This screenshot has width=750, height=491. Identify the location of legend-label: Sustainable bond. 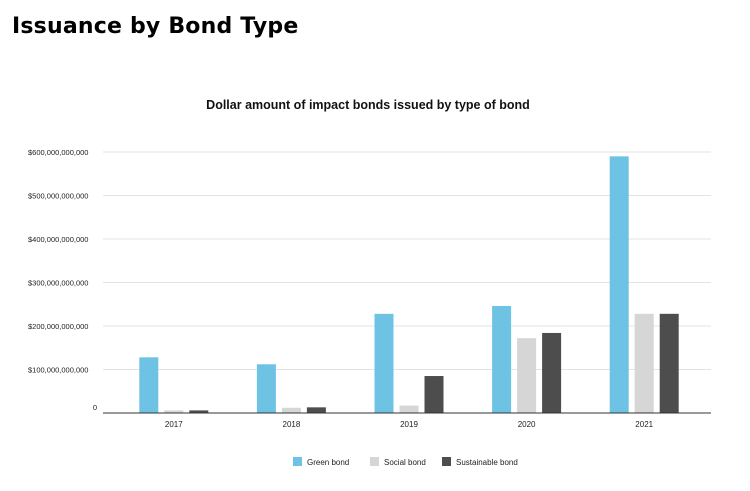
(487, 462).